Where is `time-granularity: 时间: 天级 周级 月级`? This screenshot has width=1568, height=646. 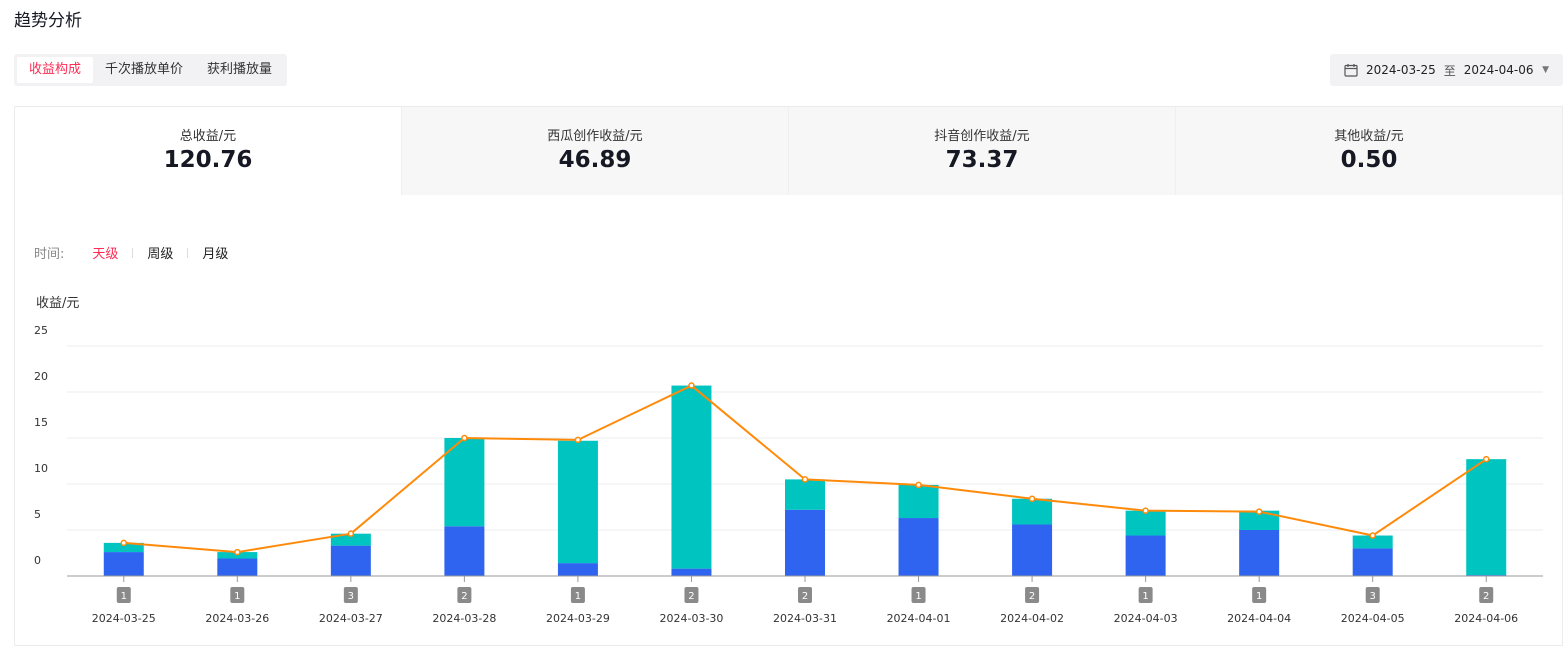
time-granularity: 时间: 天级 周级 月级 is located at coordinates (138, 252).